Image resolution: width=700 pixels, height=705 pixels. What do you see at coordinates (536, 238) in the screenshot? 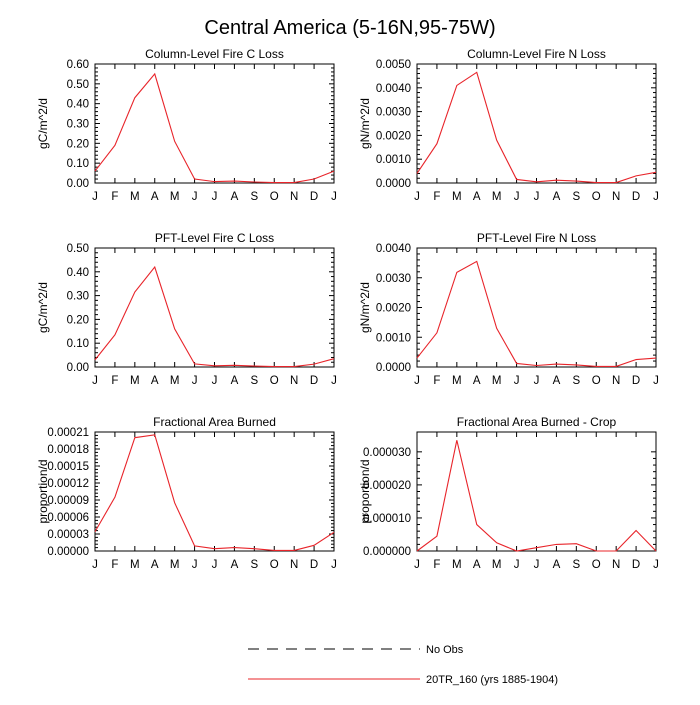
I see `panel-title: PFT-Level Fire N Loss` at bounding box center [536, 238].